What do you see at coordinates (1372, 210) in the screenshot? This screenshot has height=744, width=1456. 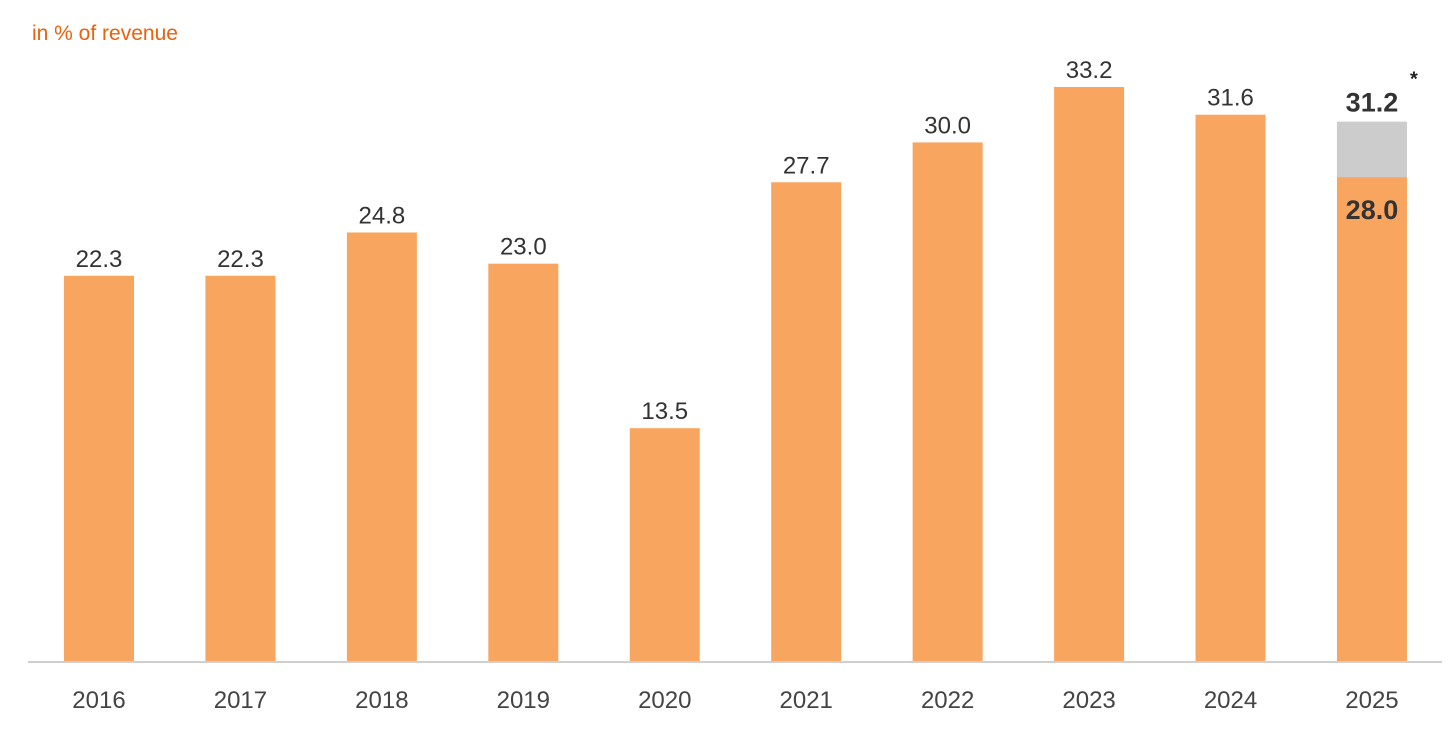 I see `value-label-2025: 28.0` at bounding box center [1372, 210].